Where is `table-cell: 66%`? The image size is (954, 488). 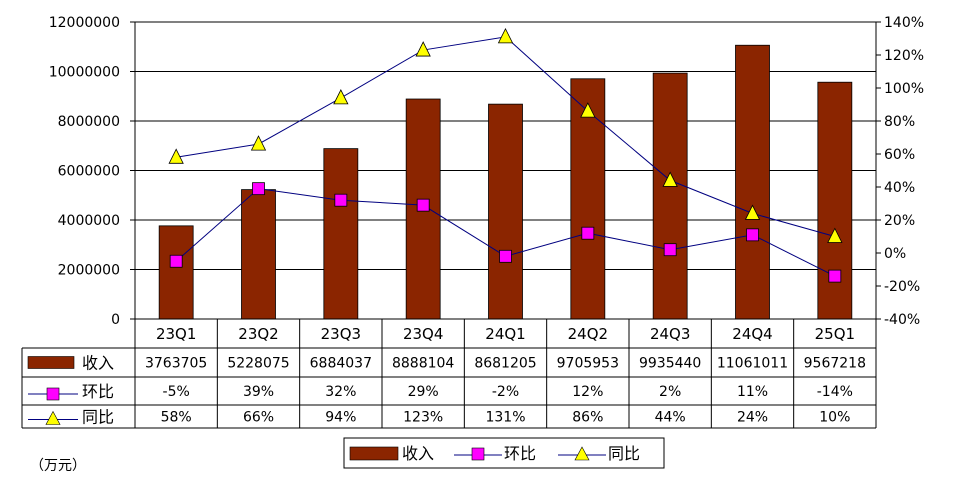 table-cell: 66% is located at coordinates (258, 418).